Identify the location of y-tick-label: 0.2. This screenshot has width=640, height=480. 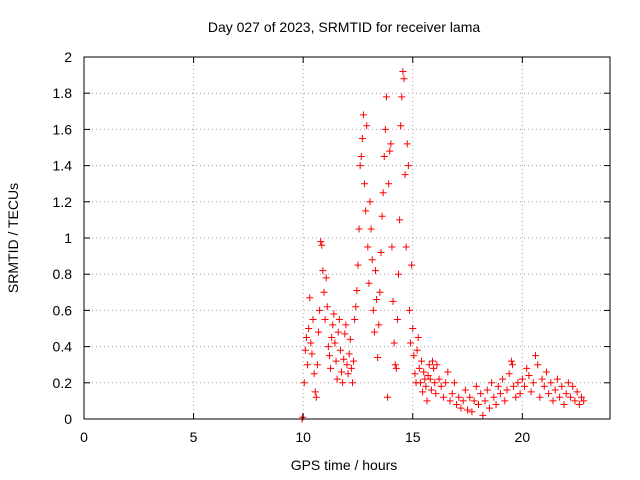
(63, 383).